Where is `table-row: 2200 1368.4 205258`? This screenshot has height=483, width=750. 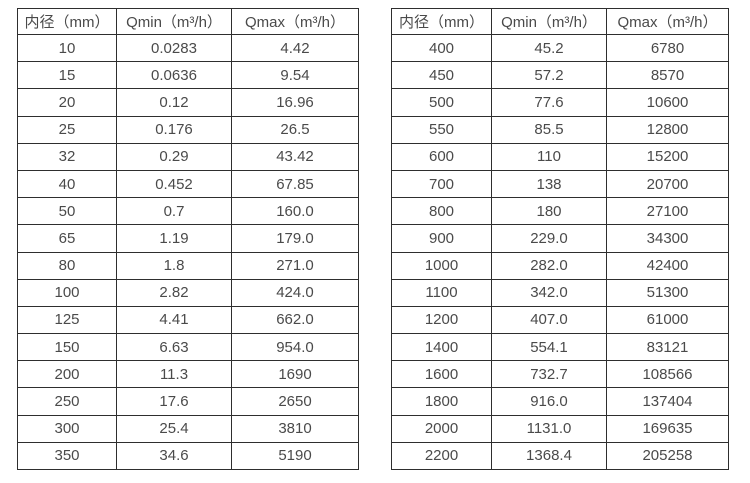 table-row: 2200 1368.4 205258 is located at coordinates (560, 456).